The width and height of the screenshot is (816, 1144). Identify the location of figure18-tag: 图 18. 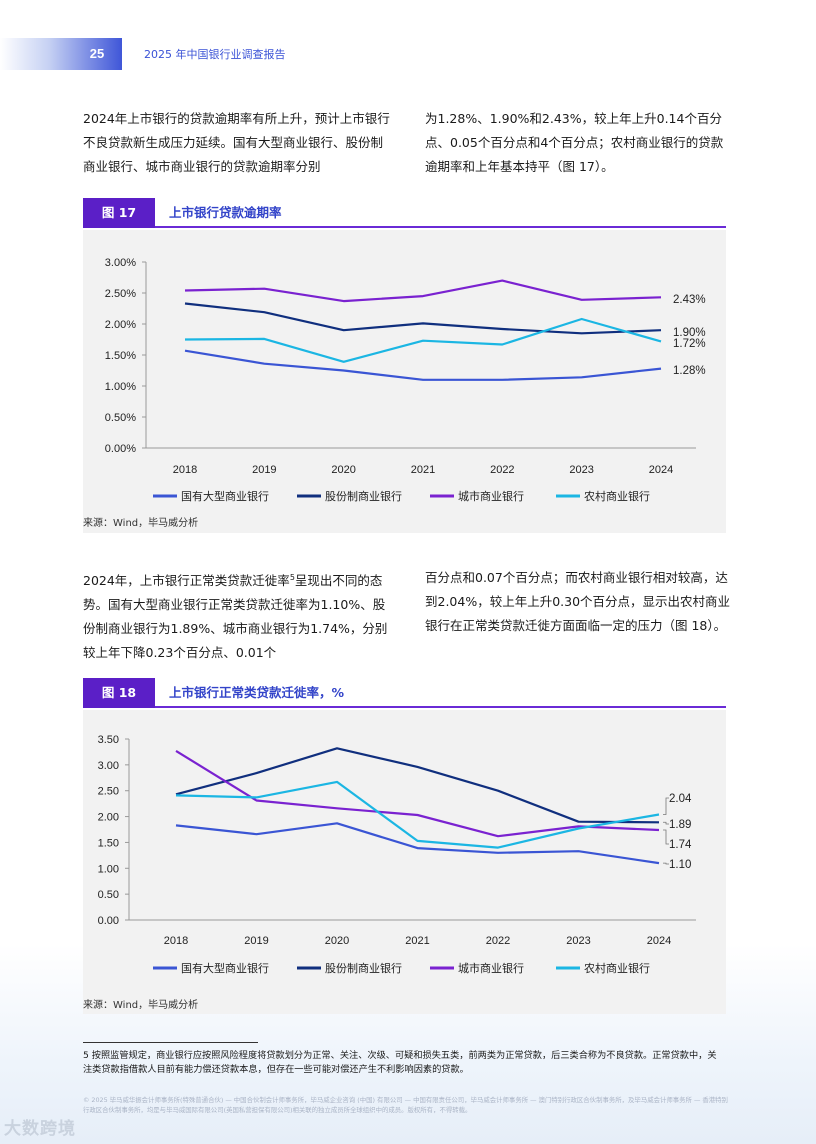
(119, 693).